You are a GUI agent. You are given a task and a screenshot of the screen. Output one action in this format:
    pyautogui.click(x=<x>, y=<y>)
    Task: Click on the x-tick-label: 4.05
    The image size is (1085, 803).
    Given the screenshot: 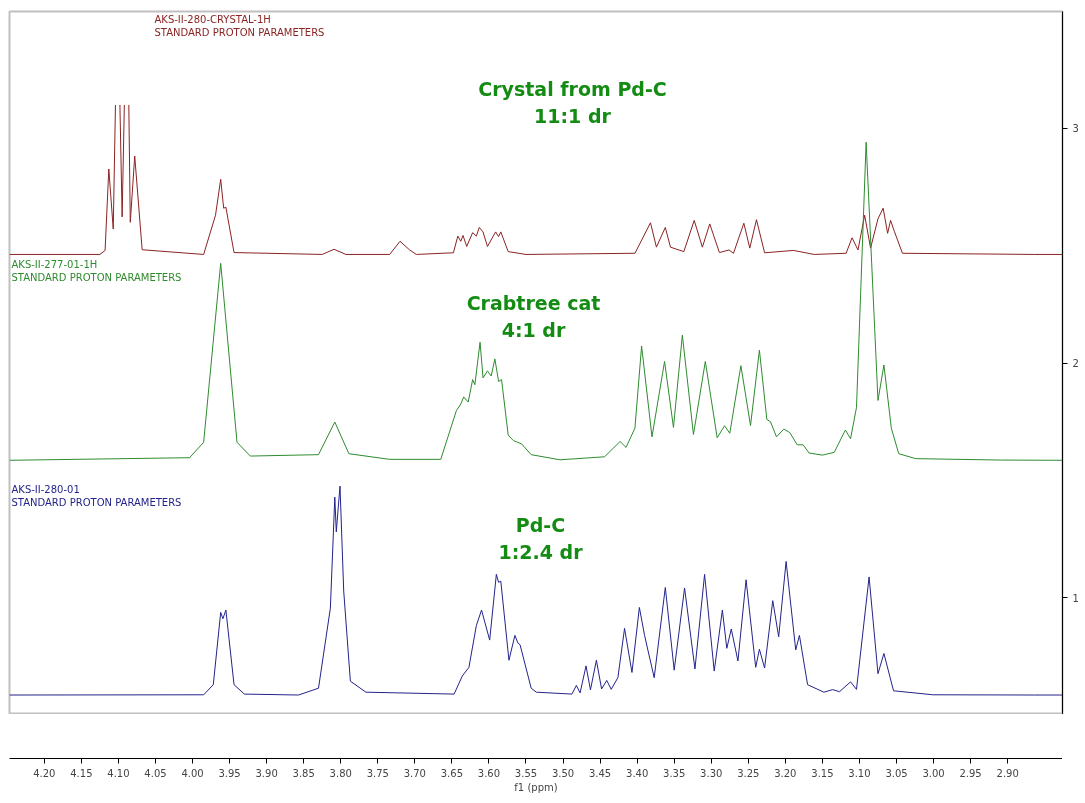 What is the action you would take?
    pyautogui.click(x=155, y=773)
    